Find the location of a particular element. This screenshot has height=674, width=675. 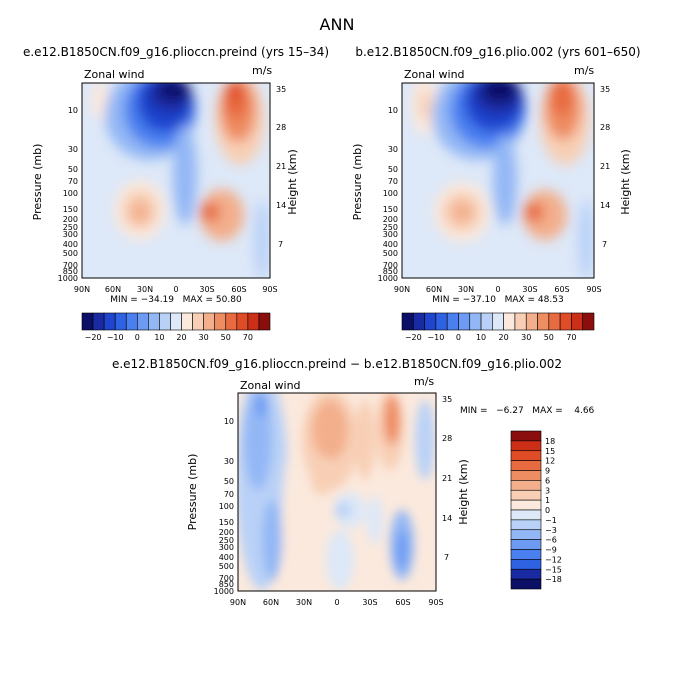

panel-2-stats: MIN = −37.10 MAX = 48.53 is located at coordinates (497, 300).